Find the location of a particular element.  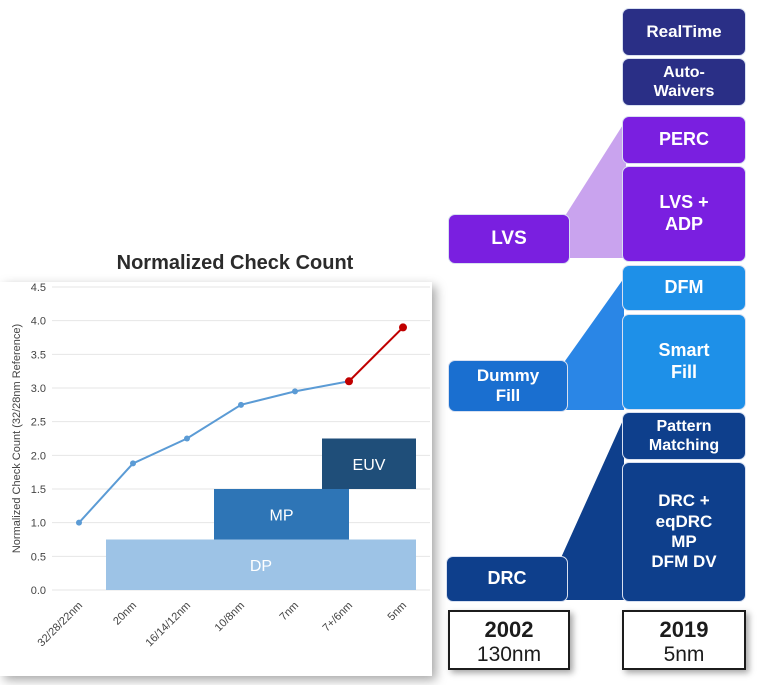

dummy-fill-box: Dummy Fill is located at coordinates (508, 386).